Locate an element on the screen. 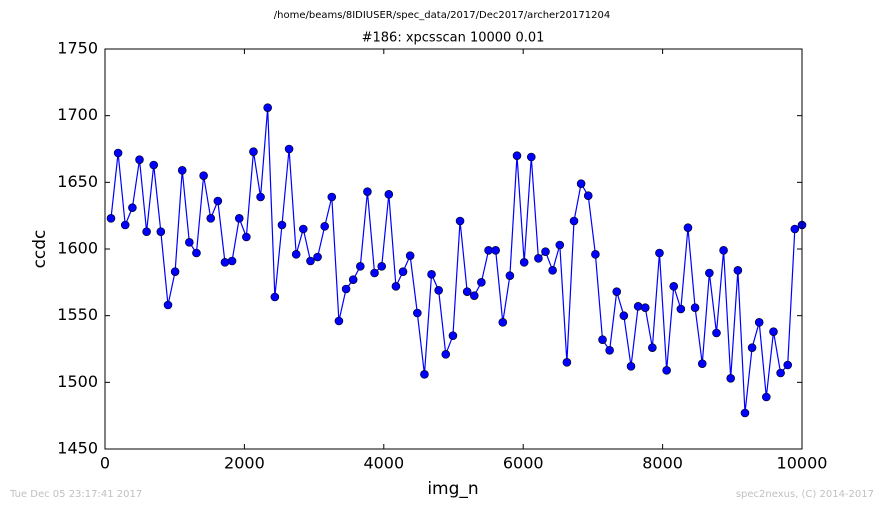  x-tick-label: 10000 is located at coordinates (802, 463).